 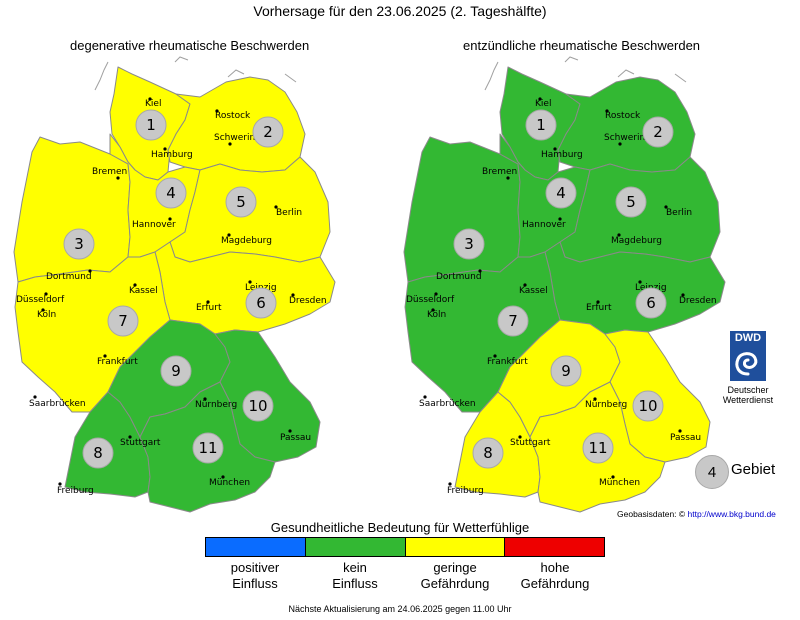 What do you see at coordinates (685, 438) in the screenshot?
I see `city-label: Passau` at bounding box center [685, 438].